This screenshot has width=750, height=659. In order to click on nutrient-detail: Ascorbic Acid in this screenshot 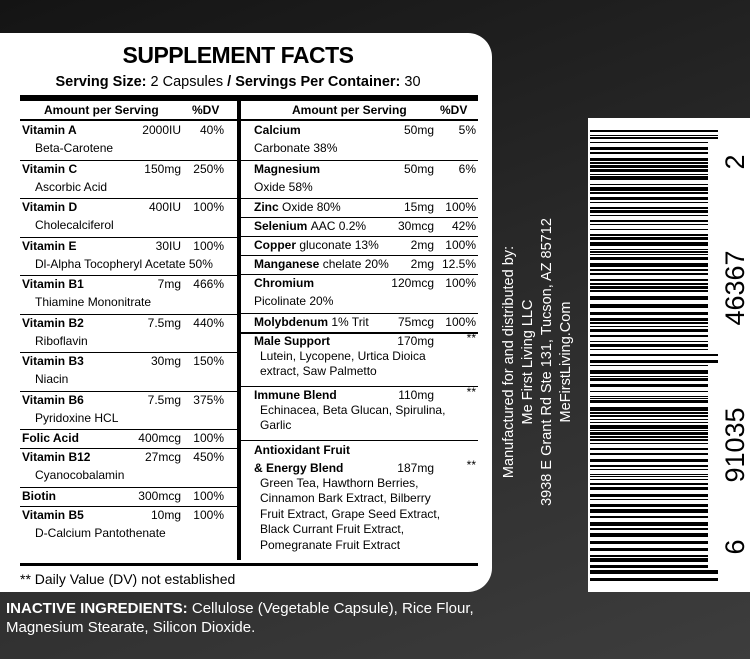, I will do `click(71, 186)`.